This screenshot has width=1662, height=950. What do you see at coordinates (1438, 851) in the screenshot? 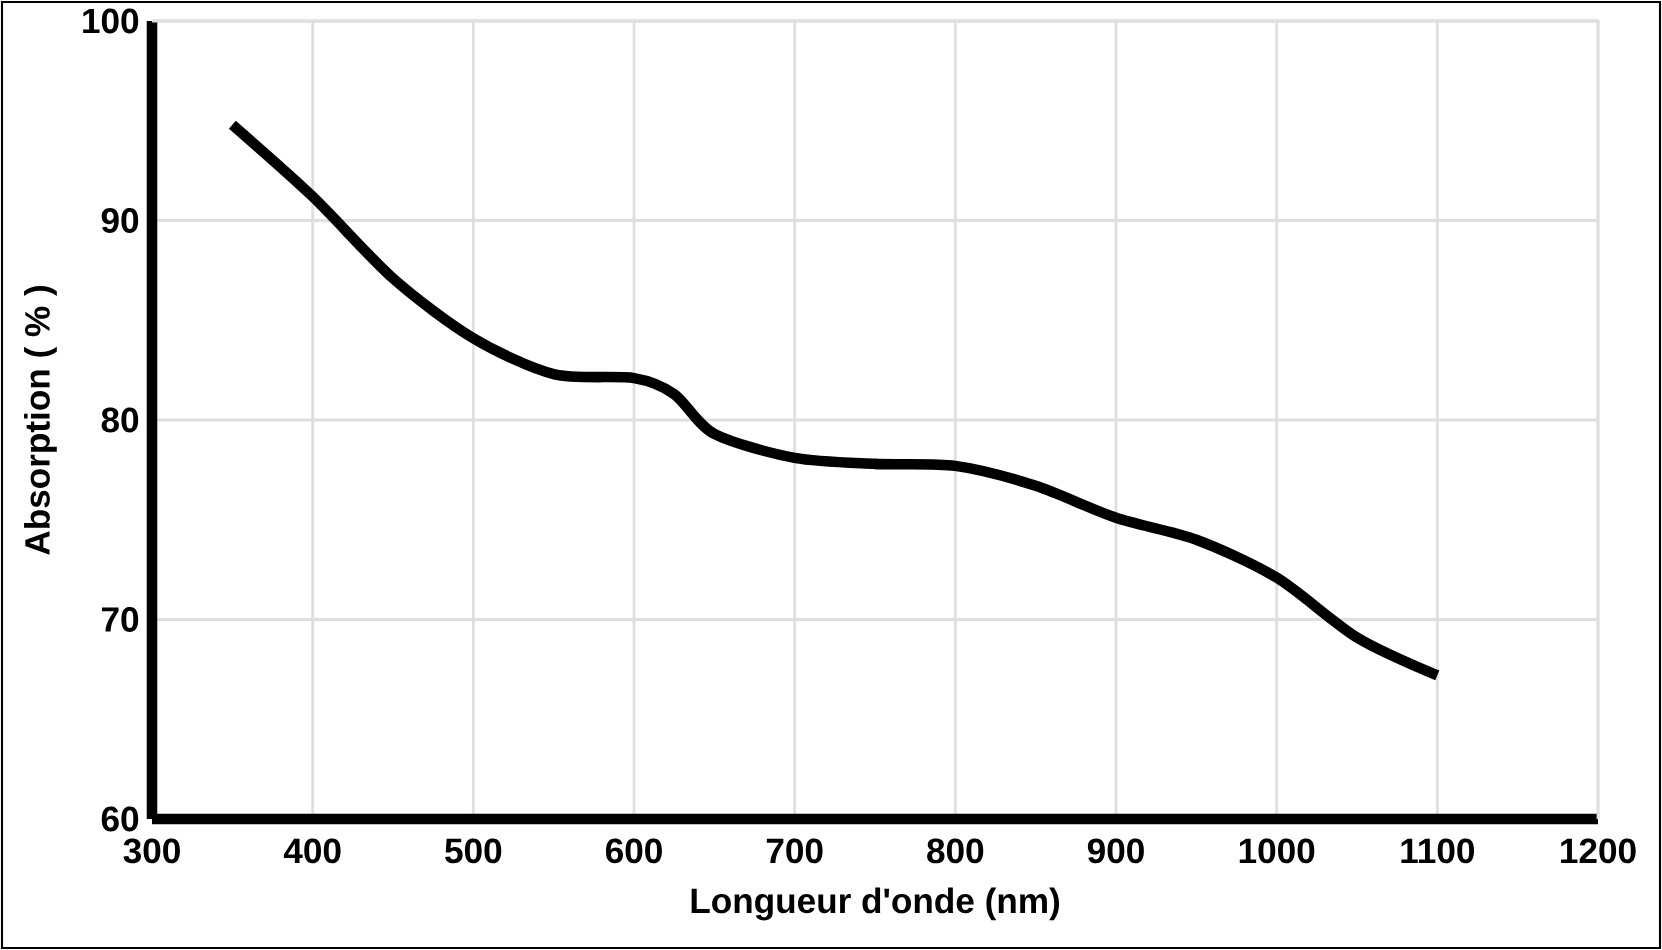
I see `x-tick-label: 1100` at bounding box center [1438, 851].